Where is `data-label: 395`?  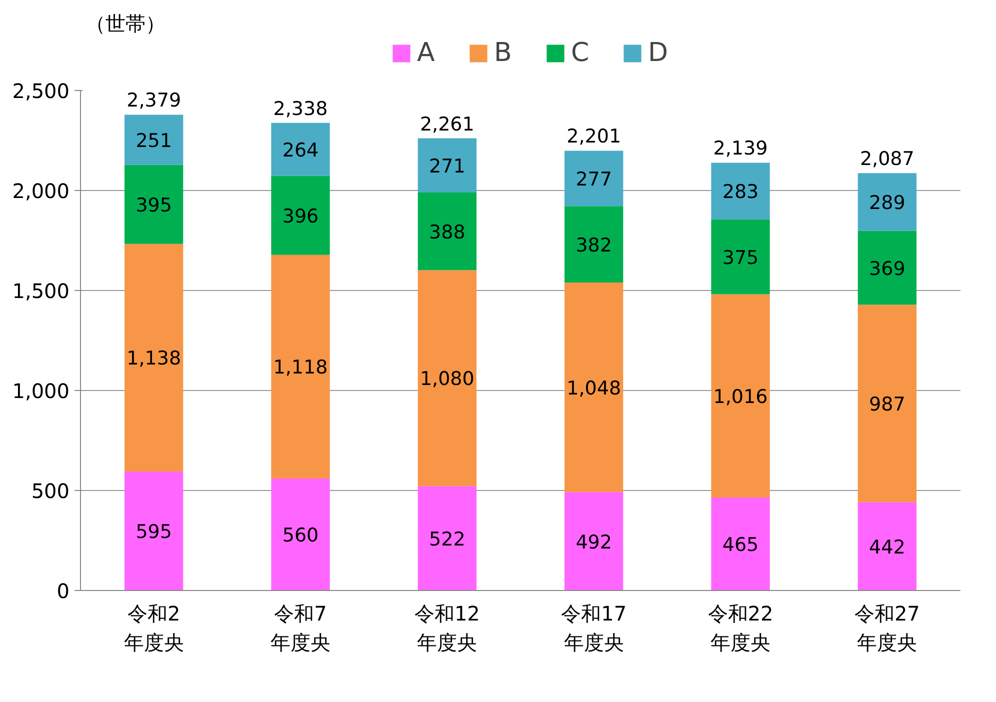 data-label: 395 is located at coordinates (154, 205).